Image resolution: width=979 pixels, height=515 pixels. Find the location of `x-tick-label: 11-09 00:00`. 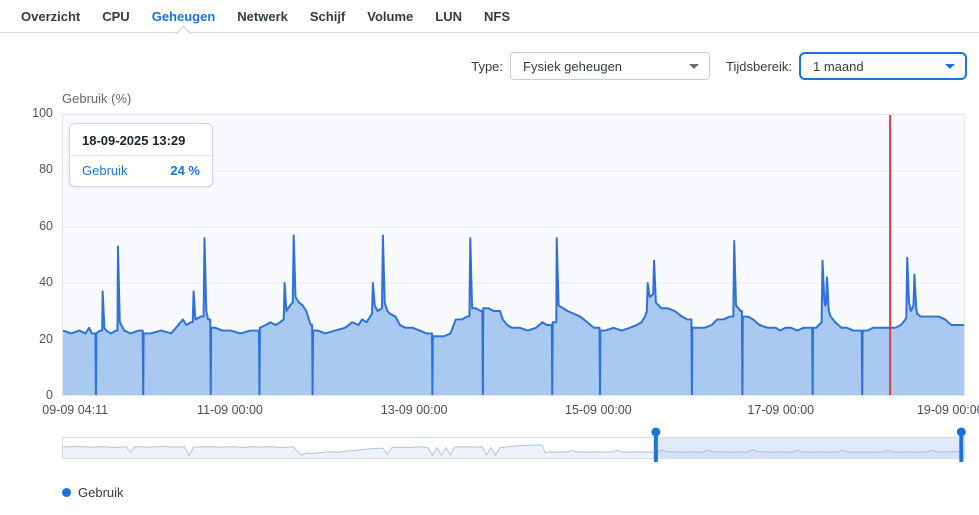

x-tick-label: 11-09 00:00 is located at coordinates (230, 410).